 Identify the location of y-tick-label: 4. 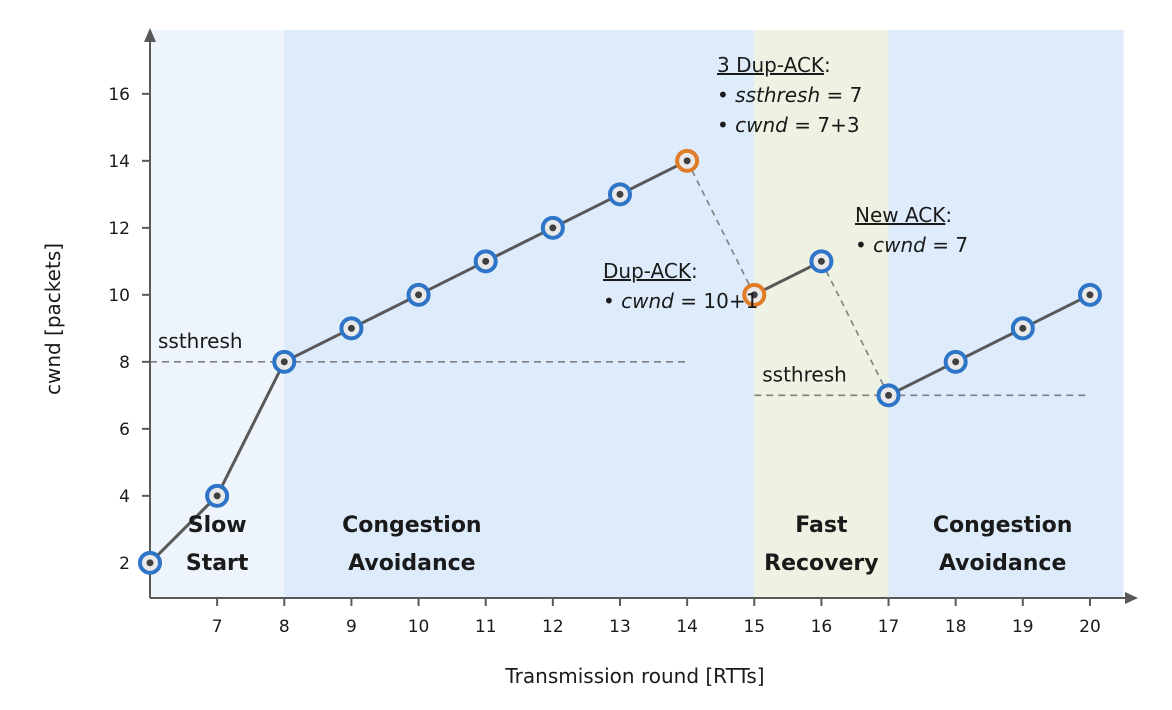
(124, 497).